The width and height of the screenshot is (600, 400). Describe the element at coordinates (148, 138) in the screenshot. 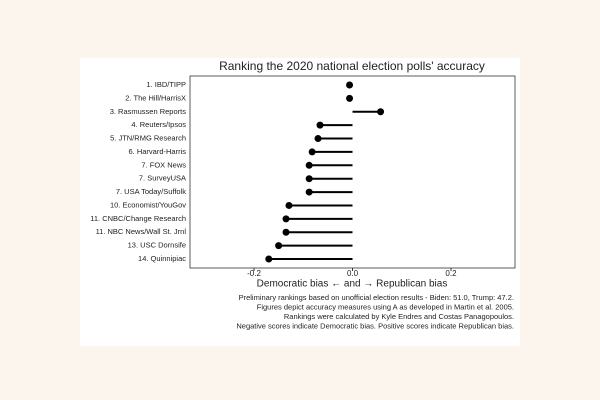

I see `y-tick-label: 5. JTN/RMG Research` at that location.